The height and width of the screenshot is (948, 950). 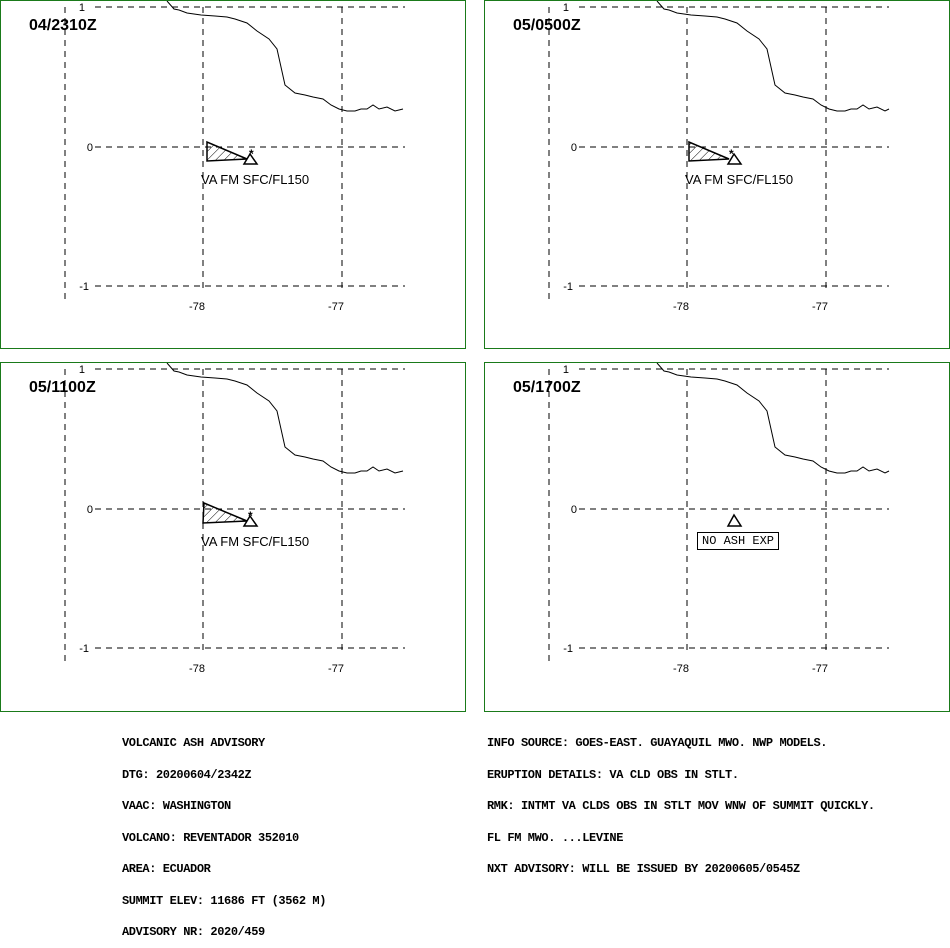 I want to click on no-ash-label: NO ASH EXP, so click(x=738, y=541).